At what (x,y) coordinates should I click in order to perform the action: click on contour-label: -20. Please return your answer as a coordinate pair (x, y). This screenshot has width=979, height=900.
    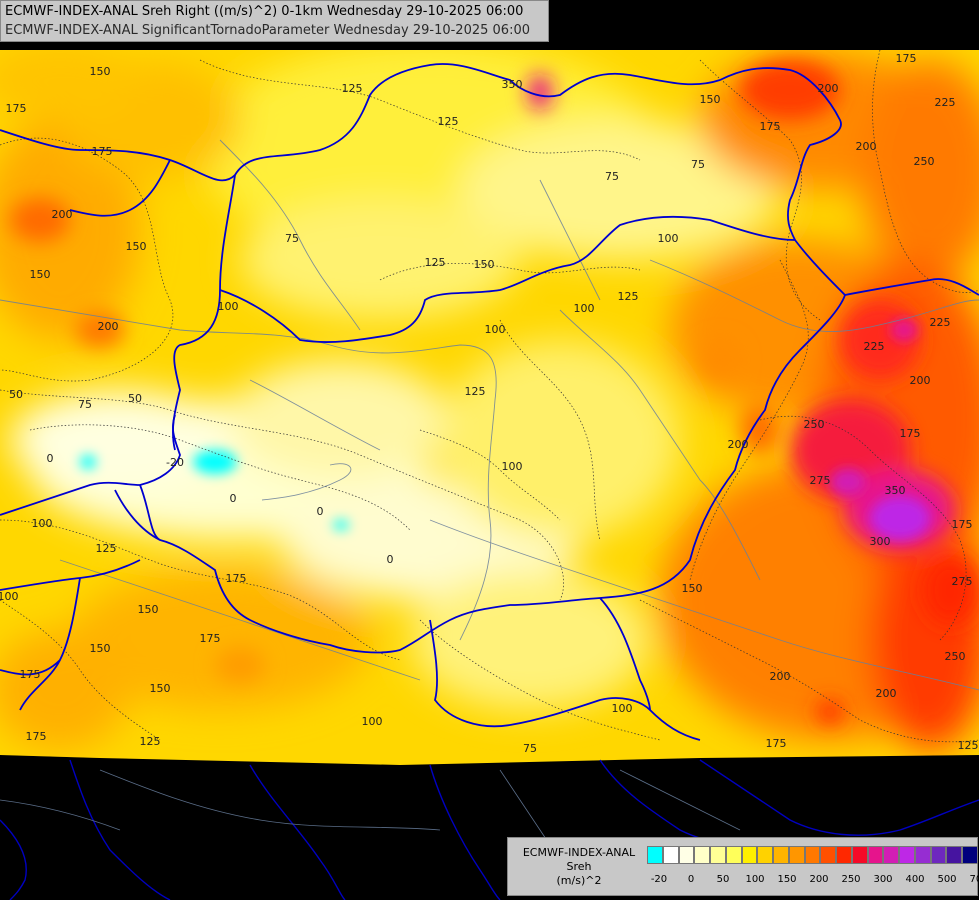
    Looking at the image, I should click on (175, 462).